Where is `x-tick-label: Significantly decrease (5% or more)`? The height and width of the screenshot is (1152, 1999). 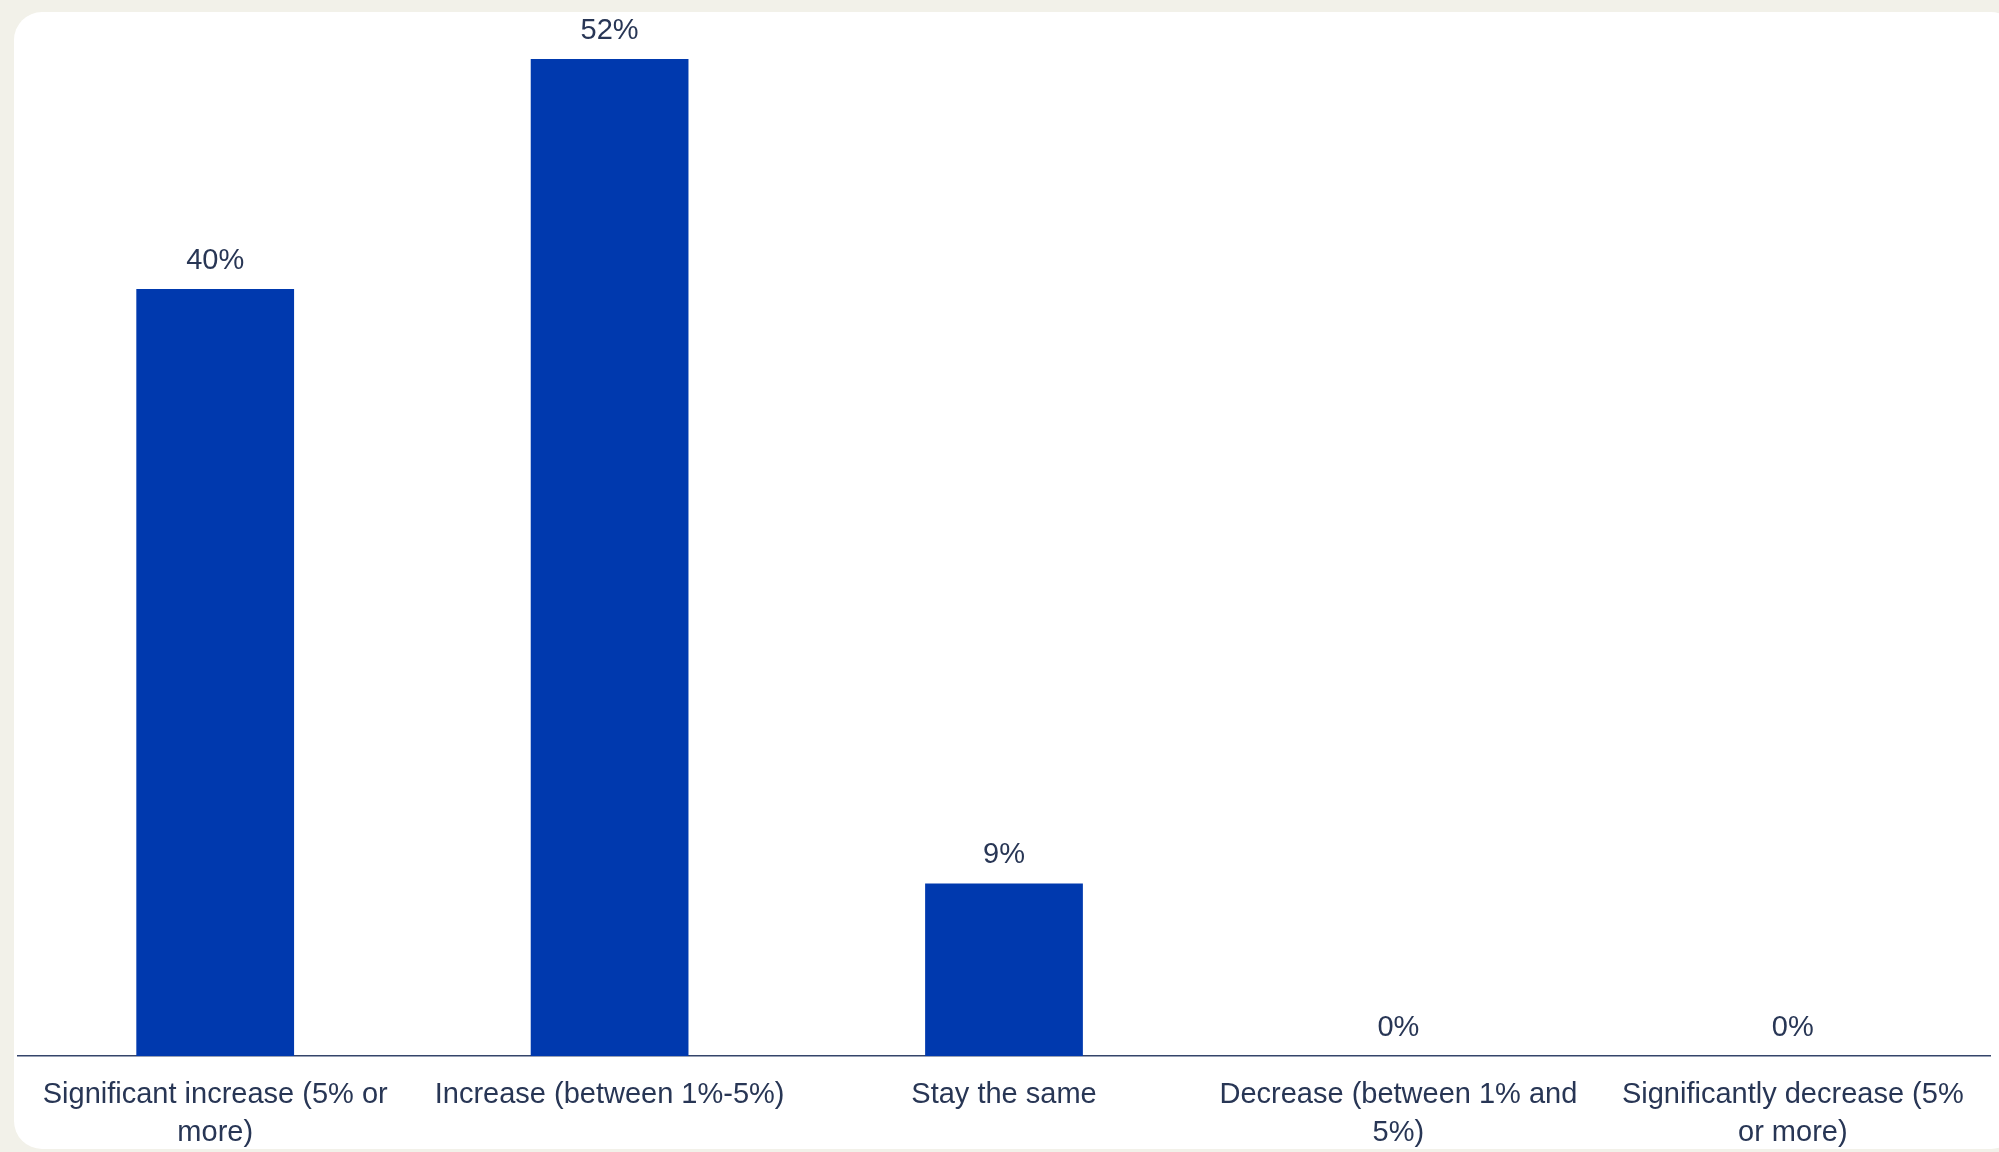
x-tick-label: Significantly decrease (5% or more) is located at coordinates (1792, 1112).